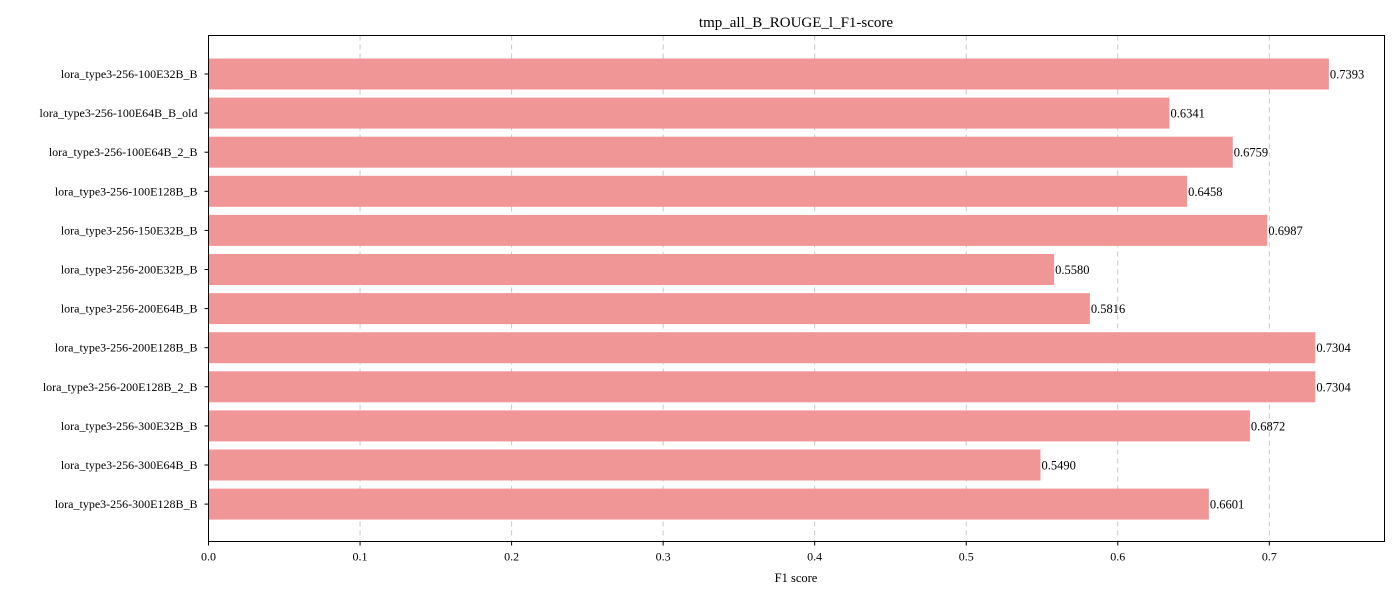 This screenshot has height=600, width=1400. What do you see at coordinates (1117, 557) in the screenshot?
I see `x-tick-label: 0.6` at bounding box center [1117, 557].